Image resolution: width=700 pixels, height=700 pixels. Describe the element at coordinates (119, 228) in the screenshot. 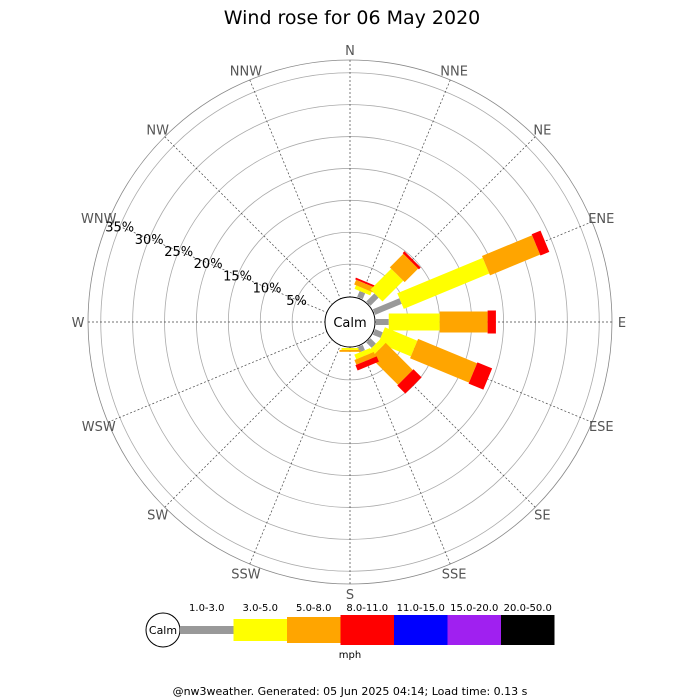

I see `radial-tick-label: 35%` at that location.